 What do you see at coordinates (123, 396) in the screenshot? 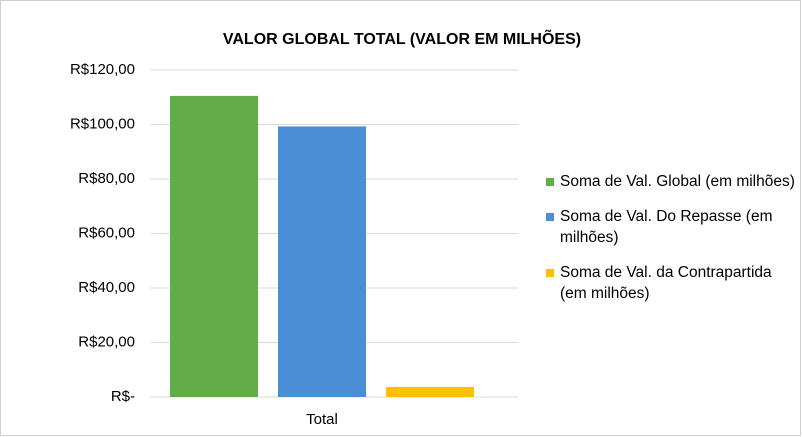
I see `y-tick-label: R$-` at bounding box center [123, 396].